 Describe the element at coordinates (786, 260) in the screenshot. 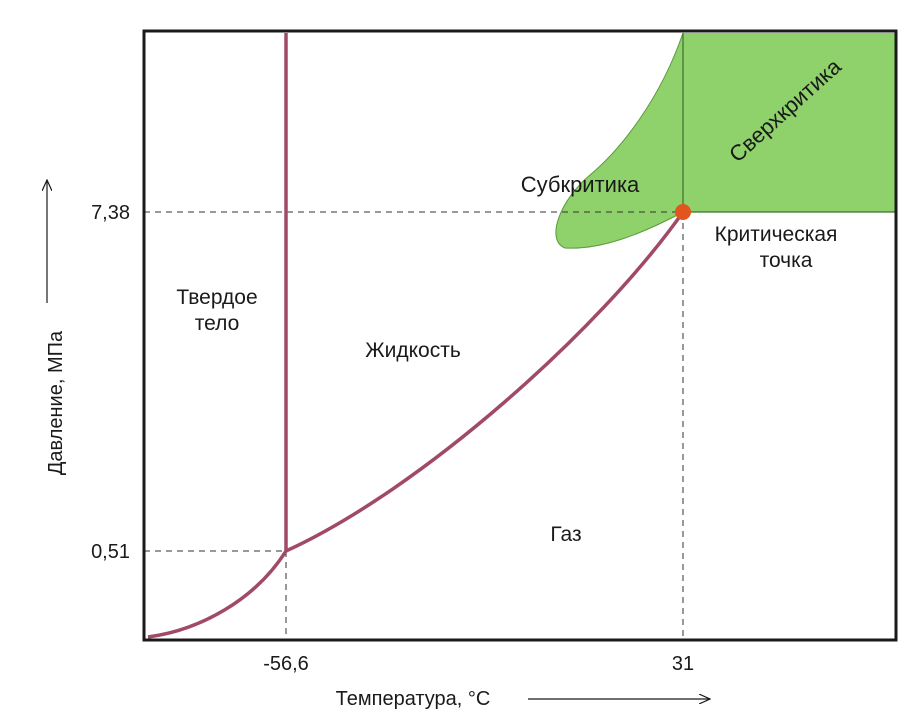

I see `critical-point-label-line2: точка` at that location.